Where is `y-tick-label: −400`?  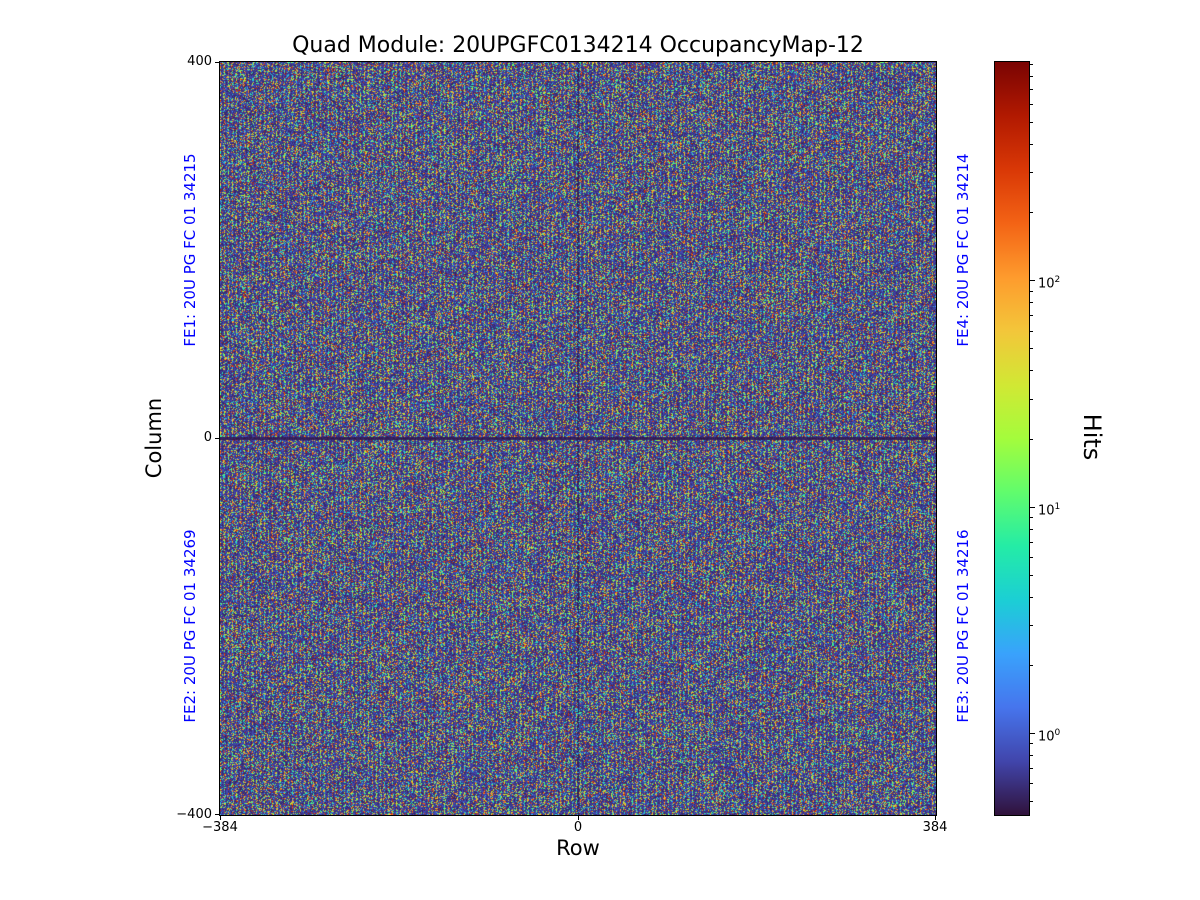 y-tick-label: −400 is located at coordinates (194, 814).